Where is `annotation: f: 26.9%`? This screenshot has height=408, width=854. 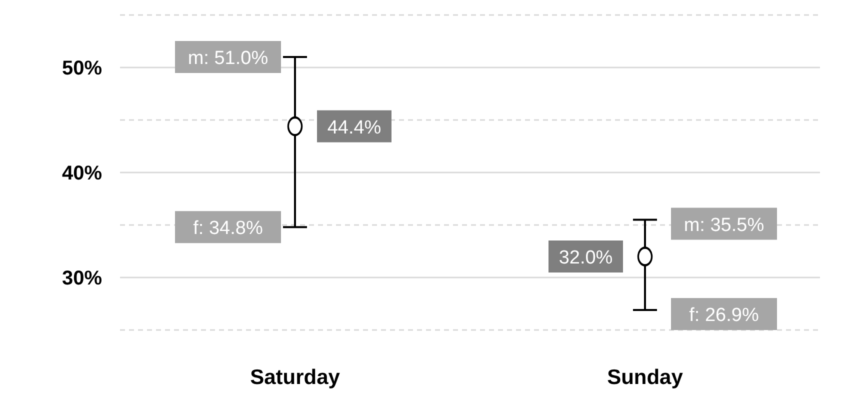 annotation: f: 26.9% is located at coordinates (724, 315).